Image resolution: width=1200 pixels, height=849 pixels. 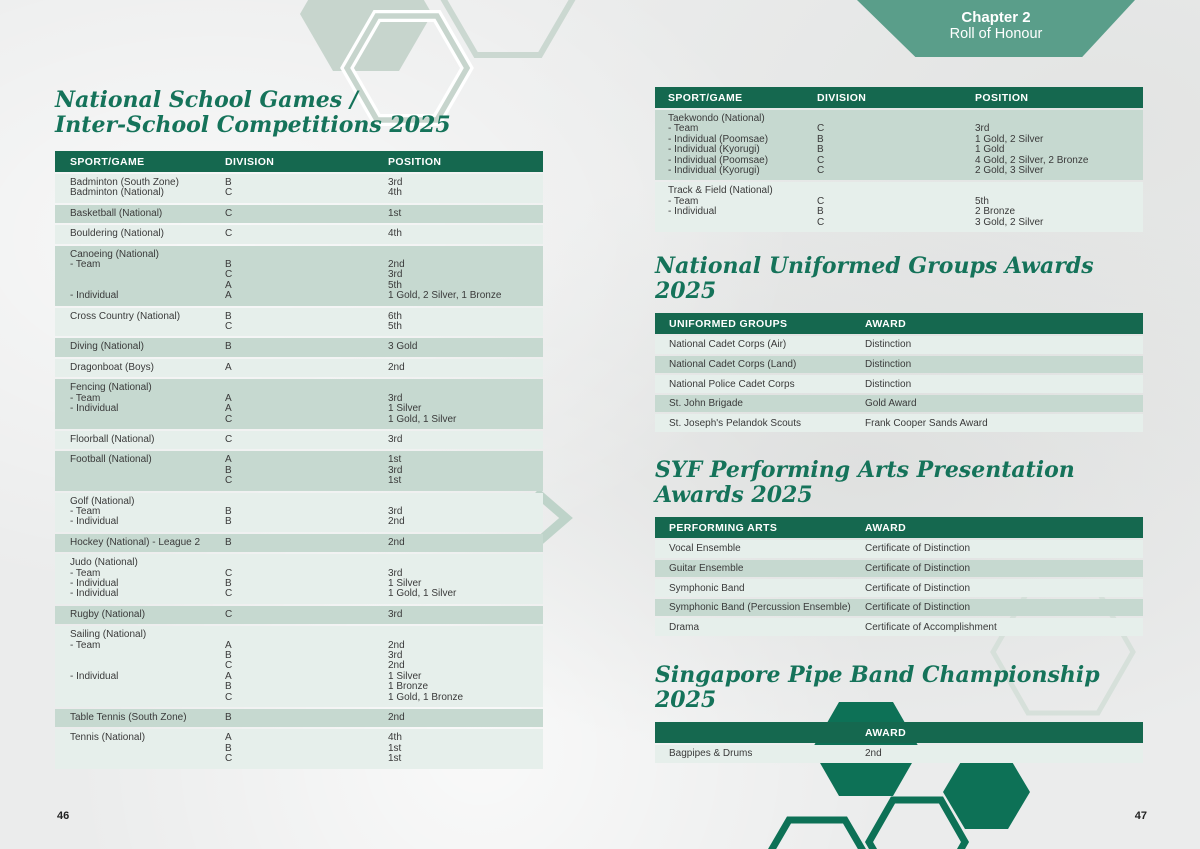 I want to click on table-row: - Individual A 1 Gold, 2 Silver, 1 Bronze, so click(x=299, y=296).